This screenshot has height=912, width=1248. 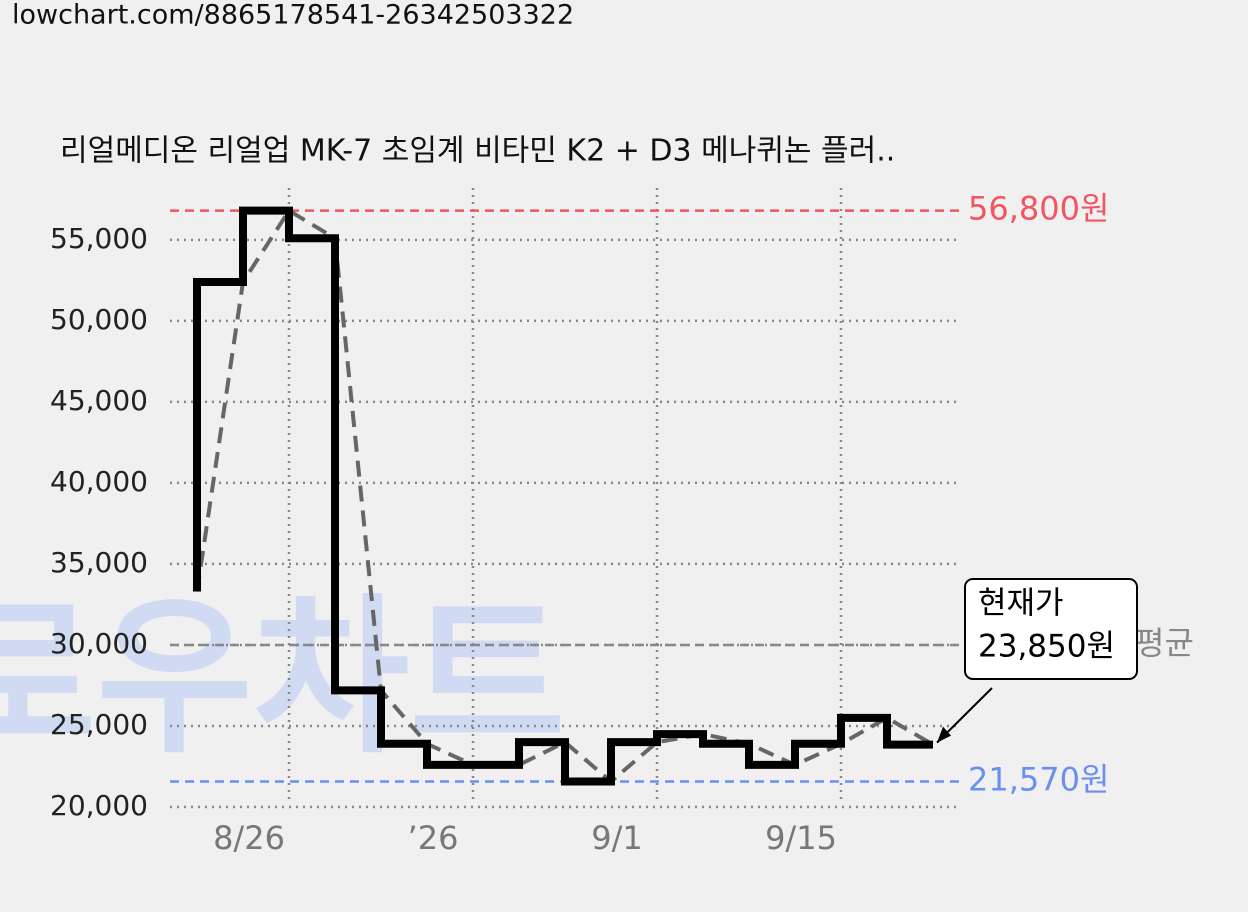 What do you see at coordinates (944, 734) in the screenshot?
I see `annotation-arrowhead` at bounding box center [944, 734].